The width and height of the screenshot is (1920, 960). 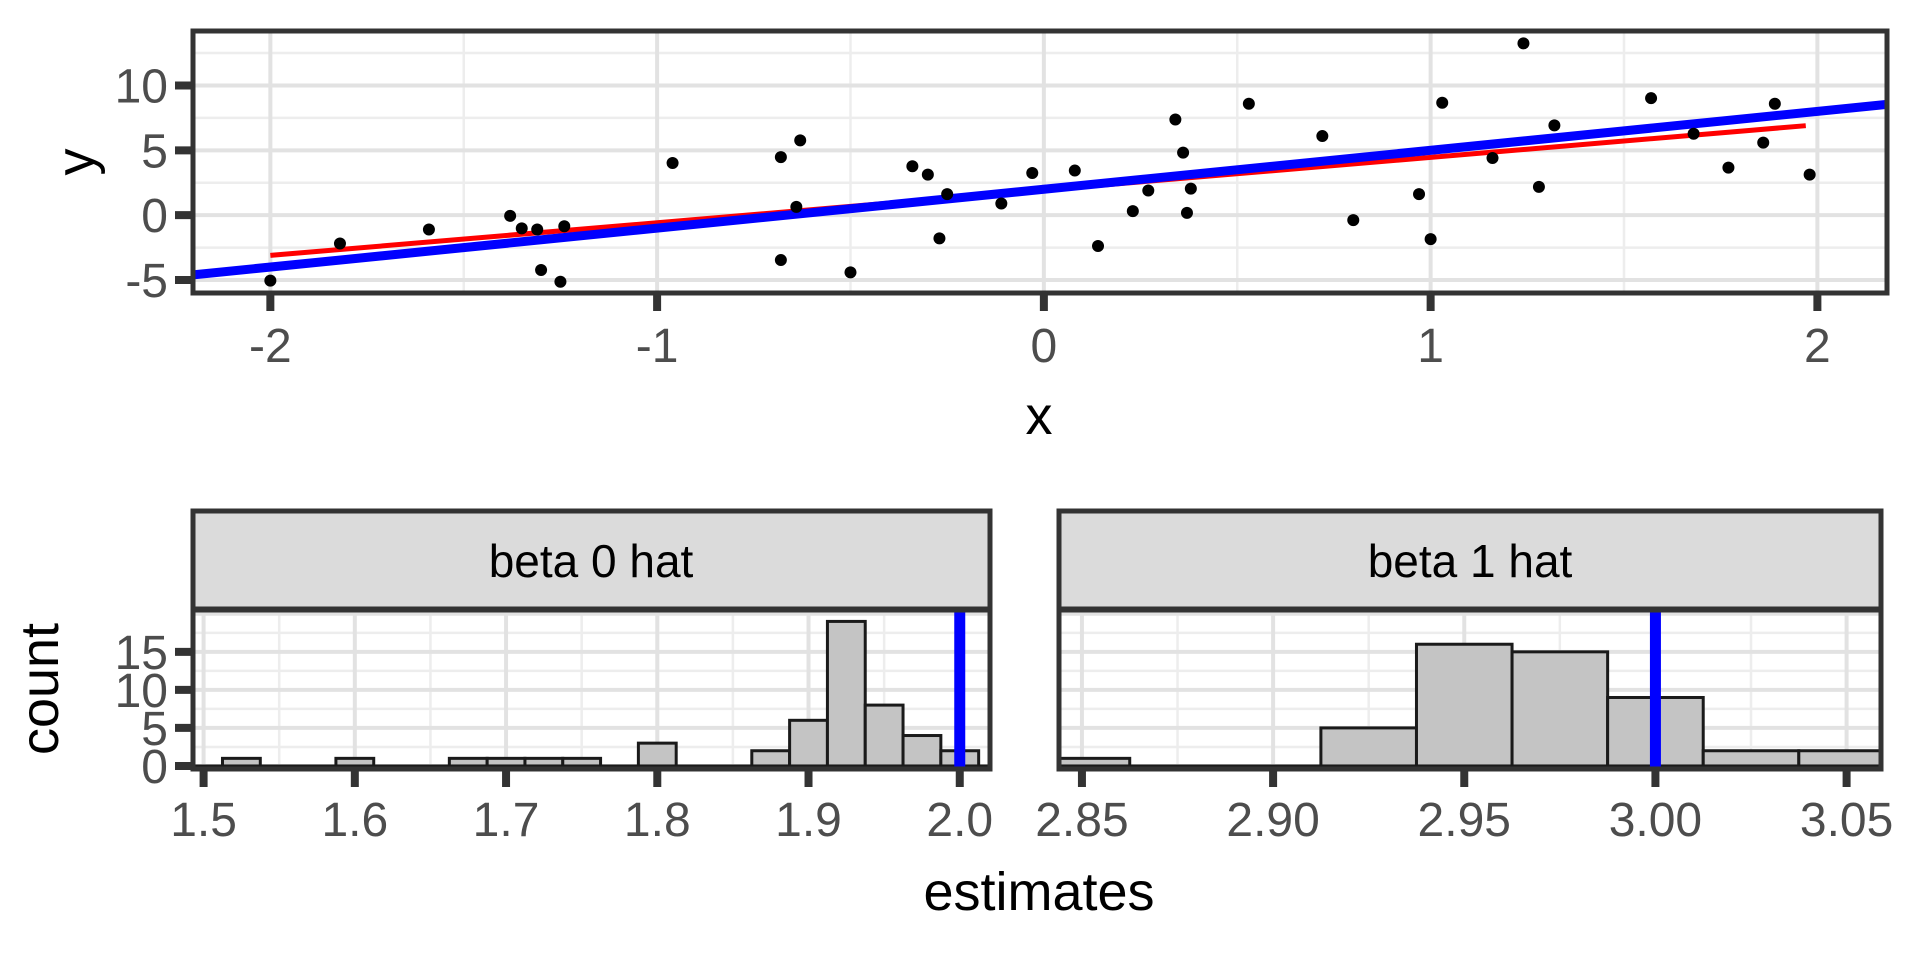 I want to click on x-tick-label: 1.8, so click(x=657, y=820).